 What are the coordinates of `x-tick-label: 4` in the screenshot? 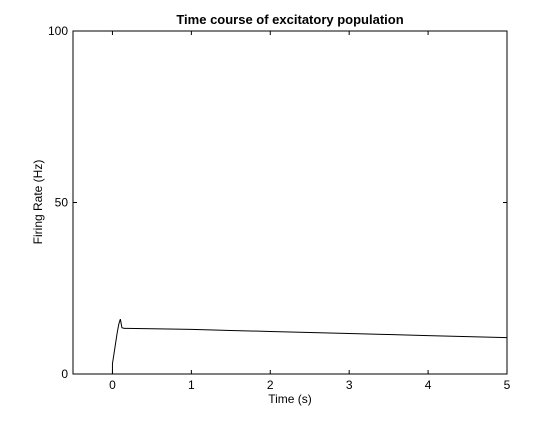 It's located at (428, 385).